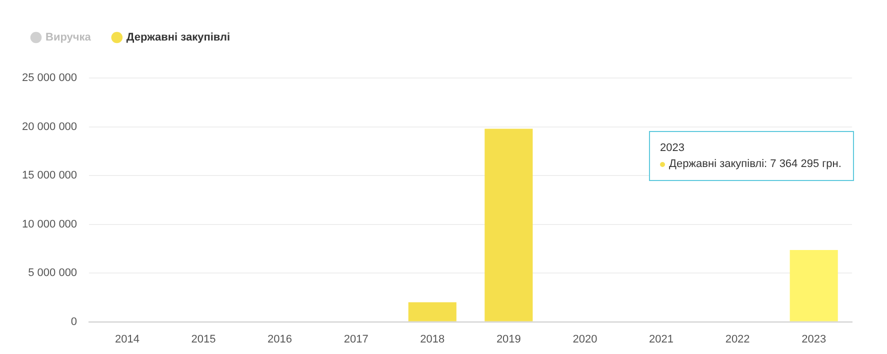 This screenshot has height=354, width=887. I want to click on x-tick-label: 2017, so click(356, 339).